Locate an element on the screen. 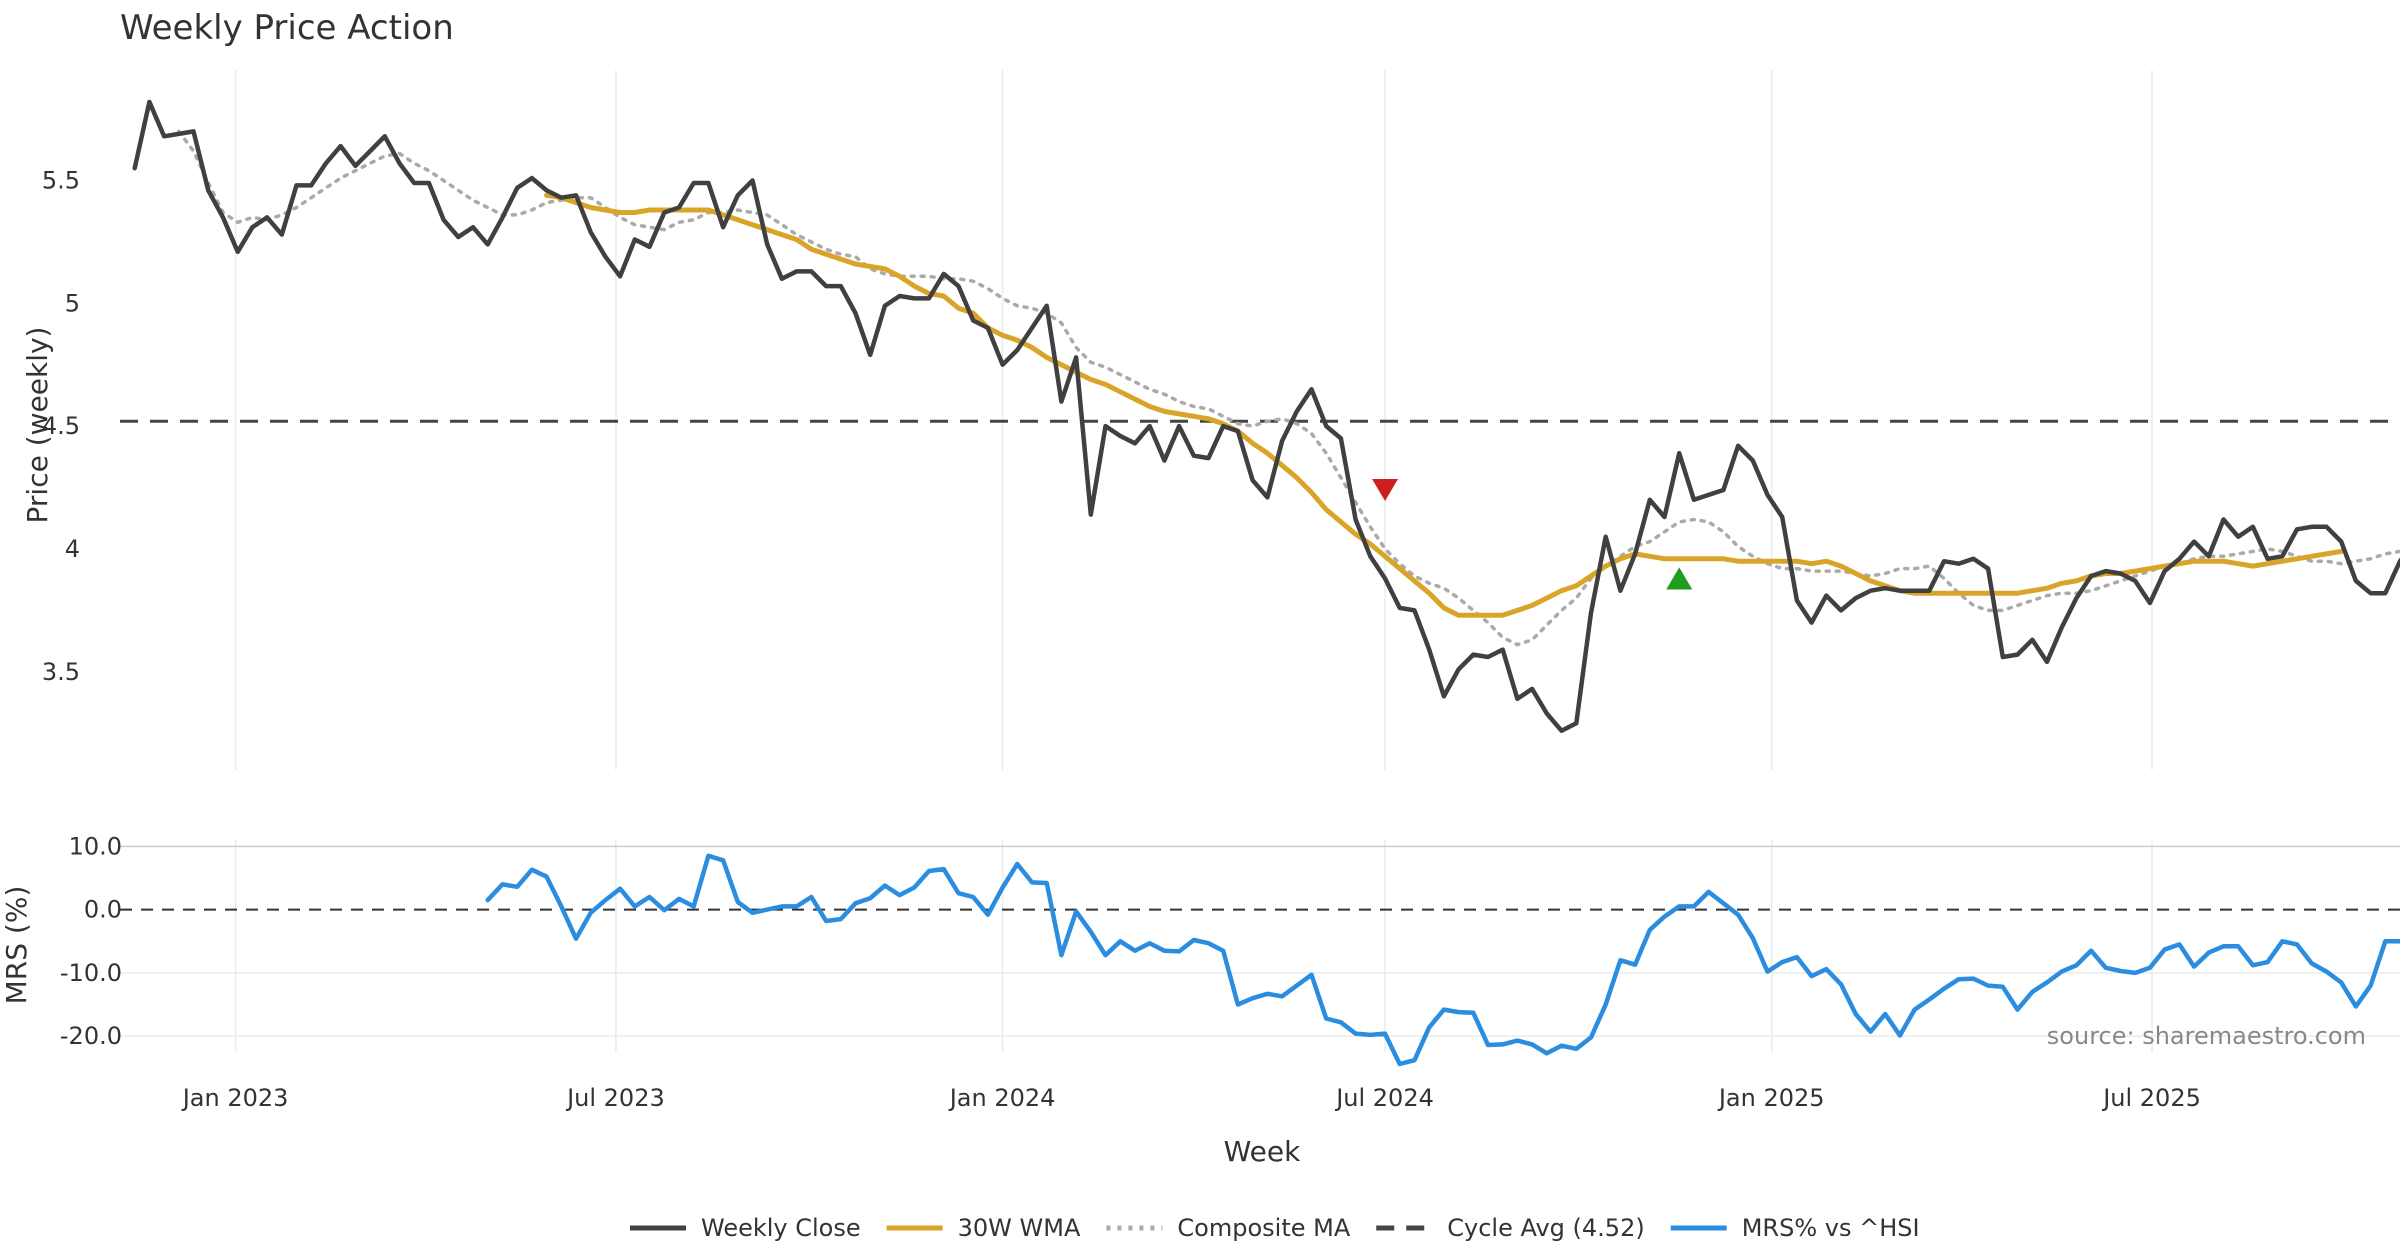 The height and width of the screenshot is (1260, 2400). price-y-tick-label: 3.5 is located at coordinates (61, 672).